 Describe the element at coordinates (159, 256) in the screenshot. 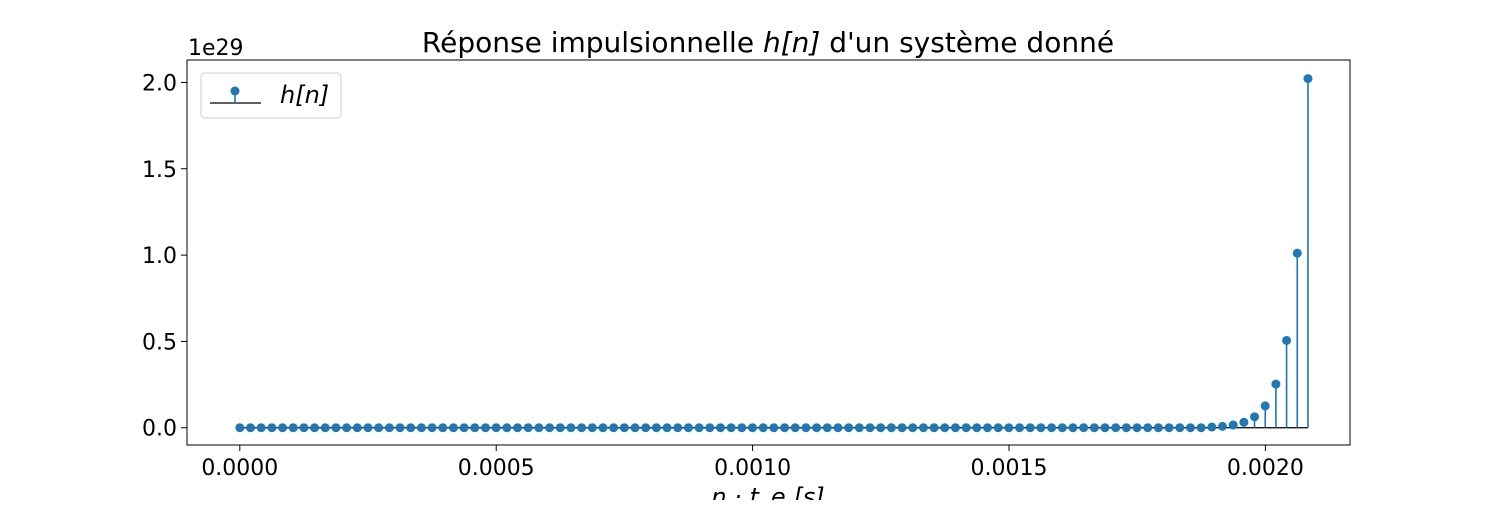

I see `y-tick-label: 1.0` at that location.